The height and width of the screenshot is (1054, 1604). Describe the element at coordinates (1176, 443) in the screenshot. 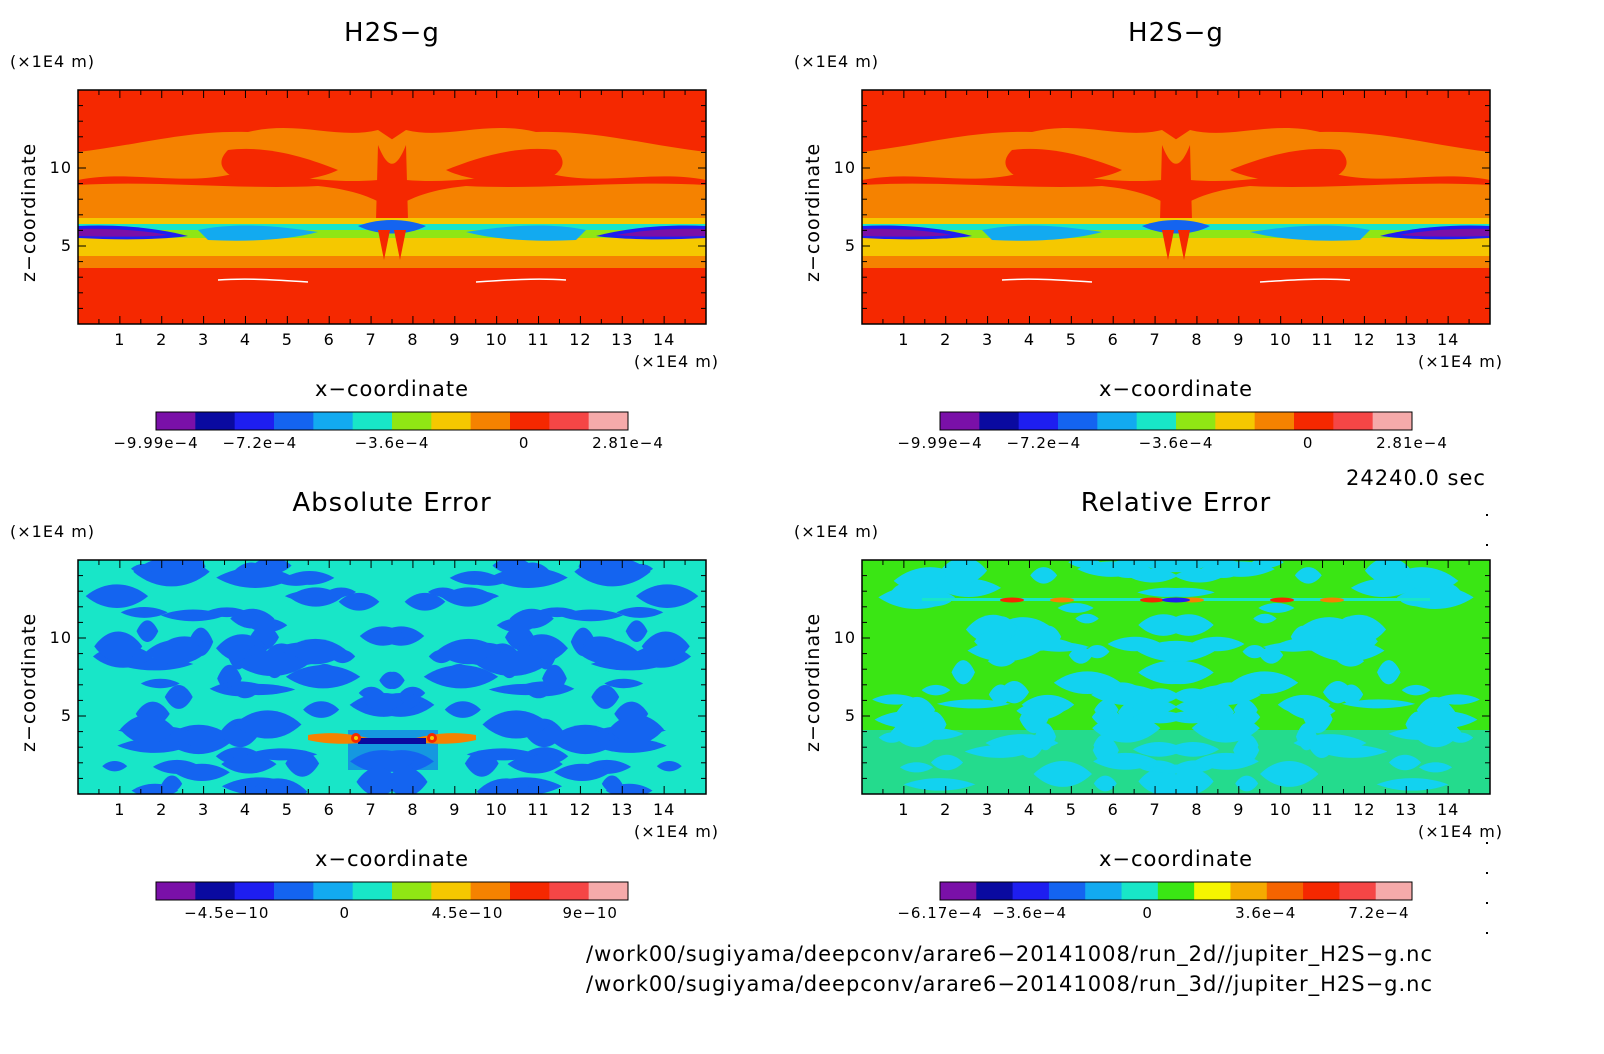

I see `colorbar-tick-label: −3.6e−4` at that location.